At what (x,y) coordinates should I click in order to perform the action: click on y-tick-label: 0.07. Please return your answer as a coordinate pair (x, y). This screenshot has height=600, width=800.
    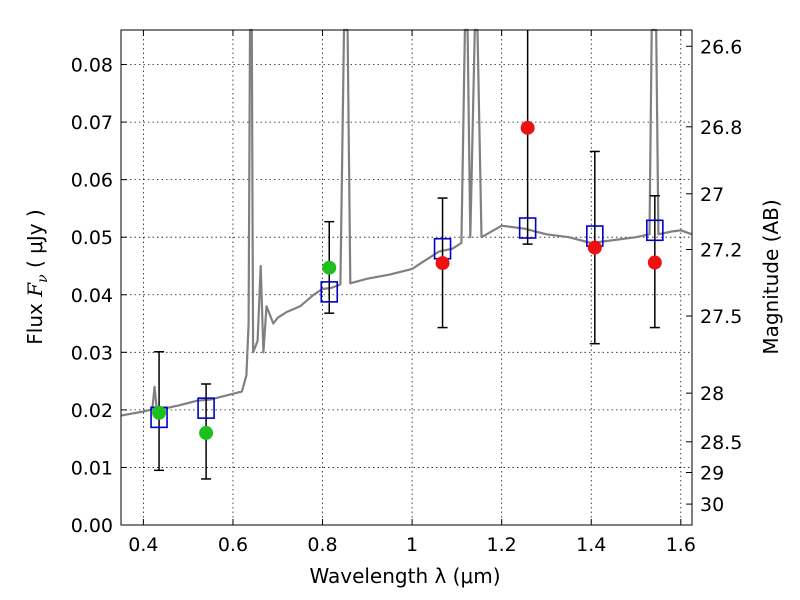
    Looking at the image, I should click on (92, 123).